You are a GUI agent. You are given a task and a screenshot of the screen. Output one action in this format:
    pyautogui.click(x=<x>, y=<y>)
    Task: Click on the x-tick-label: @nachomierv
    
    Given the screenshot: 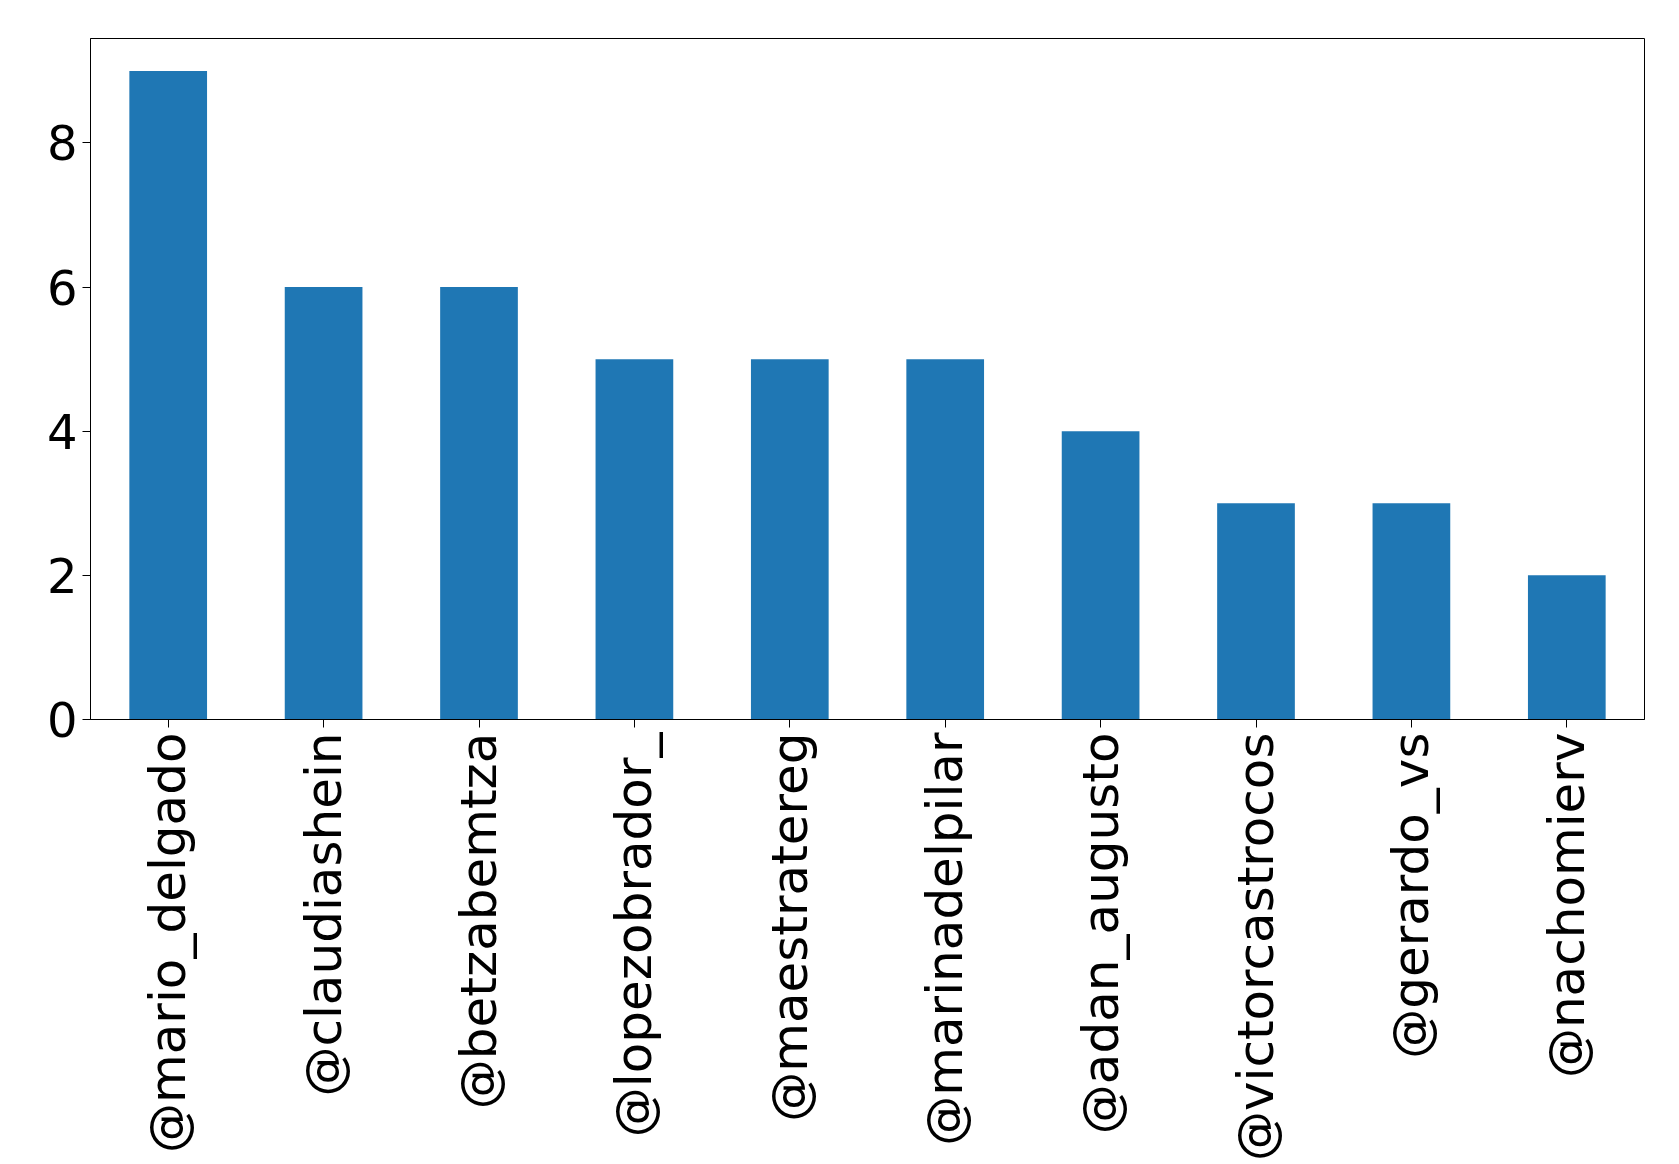 What is the action you would take?
    pyautogui.click(x=1566, y=905)
    